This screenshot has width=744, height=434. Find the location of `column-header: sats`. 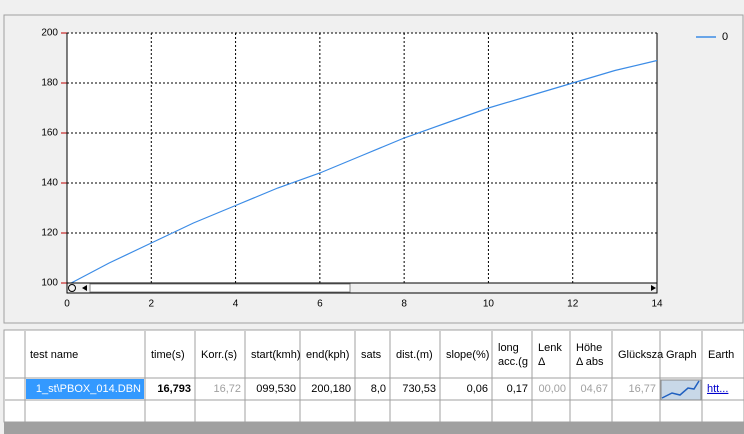

column-header: sats is located at coordinates (371, 355).